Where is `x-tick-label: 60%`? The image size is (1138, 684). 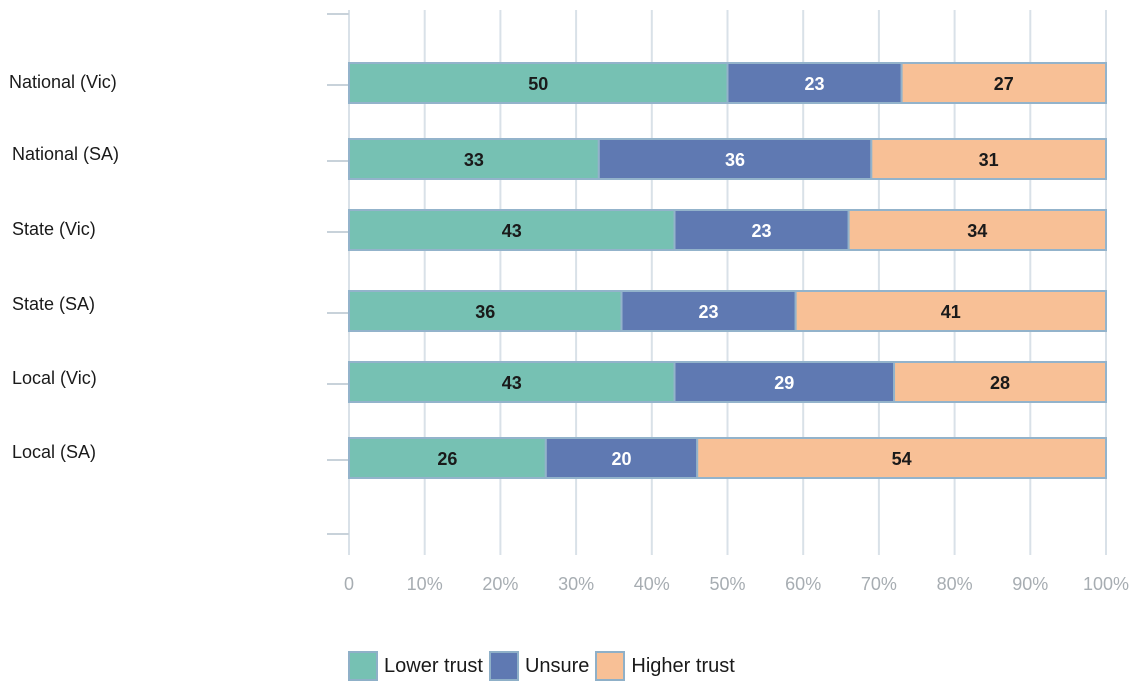
x-tick-label: 60% is located at coordinates (803, 584).